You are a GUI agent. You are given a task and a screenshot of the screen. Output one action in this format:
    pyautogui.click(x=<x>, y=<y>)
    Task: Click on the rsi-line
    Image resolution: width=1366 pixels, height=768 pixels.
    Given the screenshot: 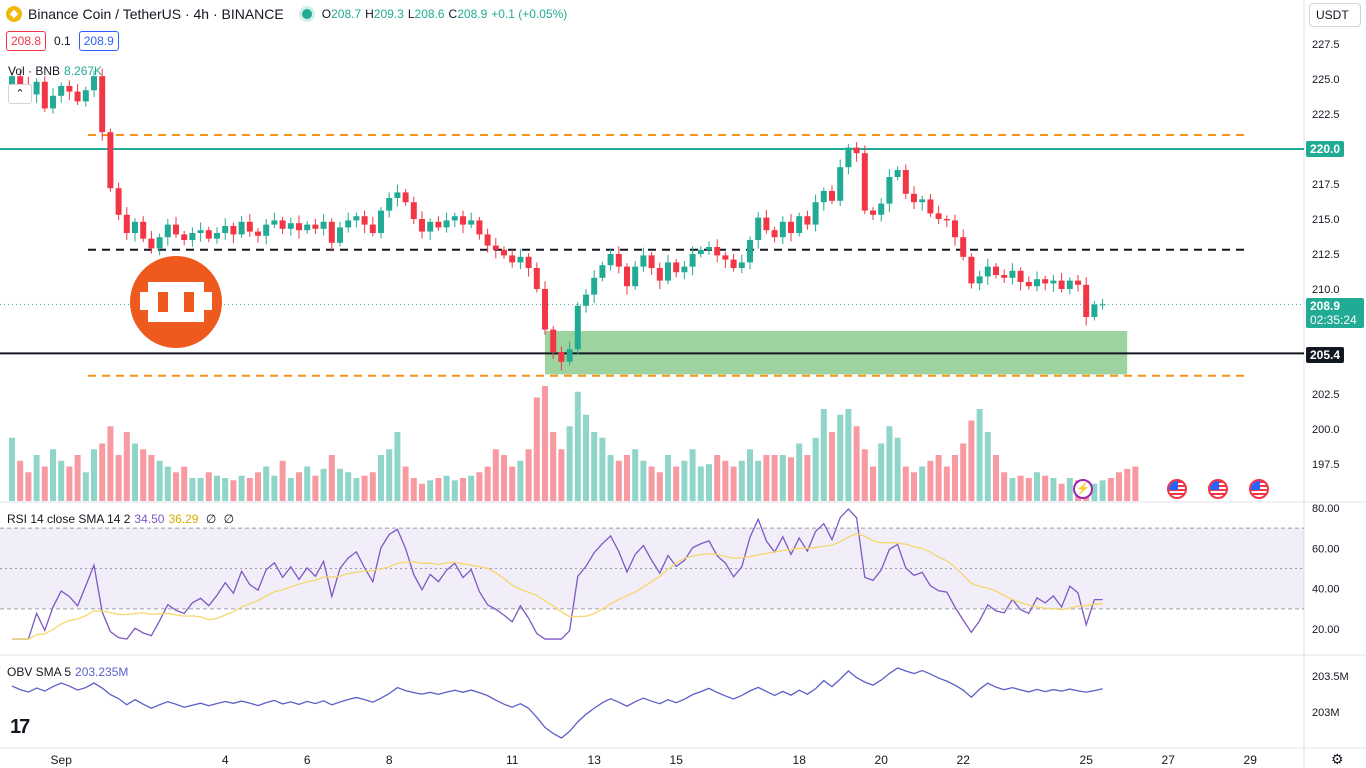 What is the action you would take?
    pyautogui.click(x=557, y=574)
    